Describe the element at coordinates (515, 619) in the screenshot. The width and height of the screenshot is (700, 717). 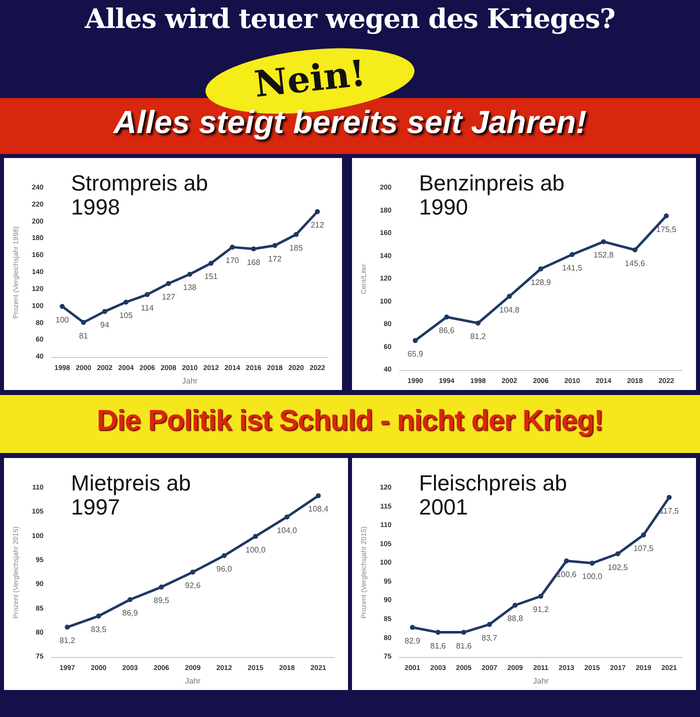
I see `data-label: 88,8` at that location.